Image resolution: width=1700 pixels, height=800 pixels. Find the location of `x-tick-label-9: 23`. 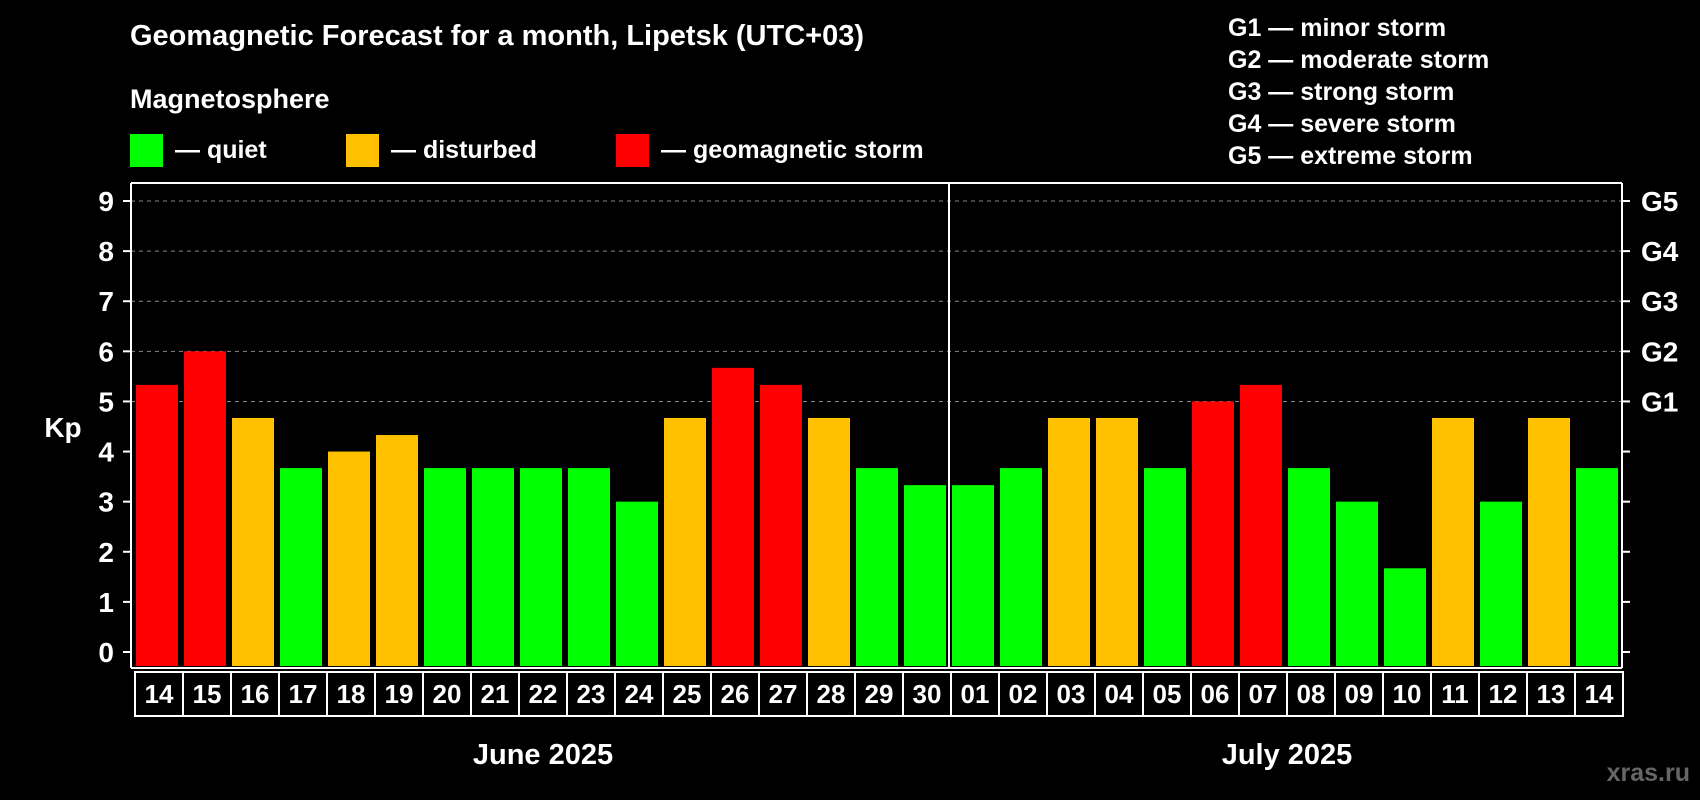

x-tick-label-9: 23 is located at coordinates (591, 694).